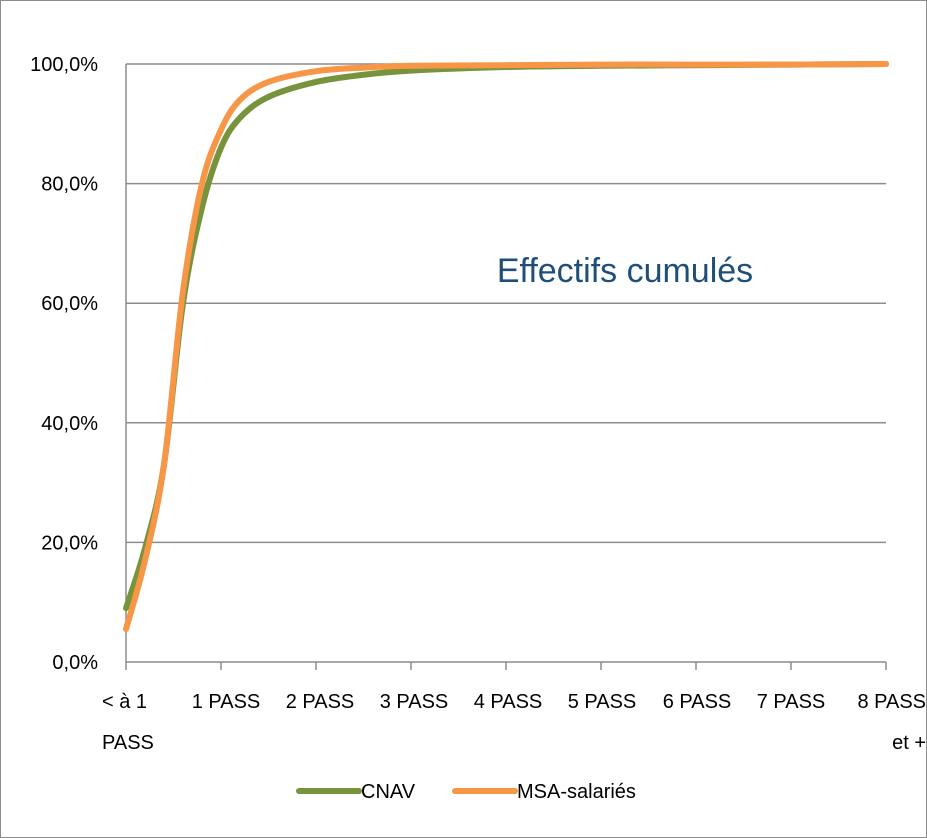 Image resolution: width=927 pixels, height=838 pixels. Describe the element at coordinates (891, 702) in the screenshot. I see `x-tick-label: 8 PASS` at that location.